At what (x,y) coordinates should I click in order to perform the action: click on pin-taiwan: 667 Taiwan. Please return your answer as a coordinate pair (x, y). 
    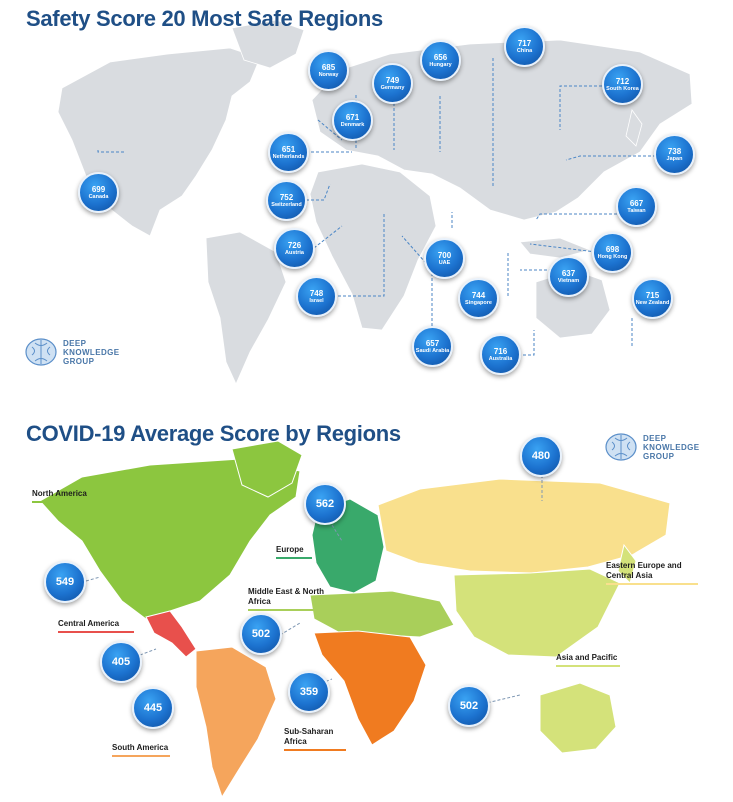
    Looking at the image, I should click on (636, 206).